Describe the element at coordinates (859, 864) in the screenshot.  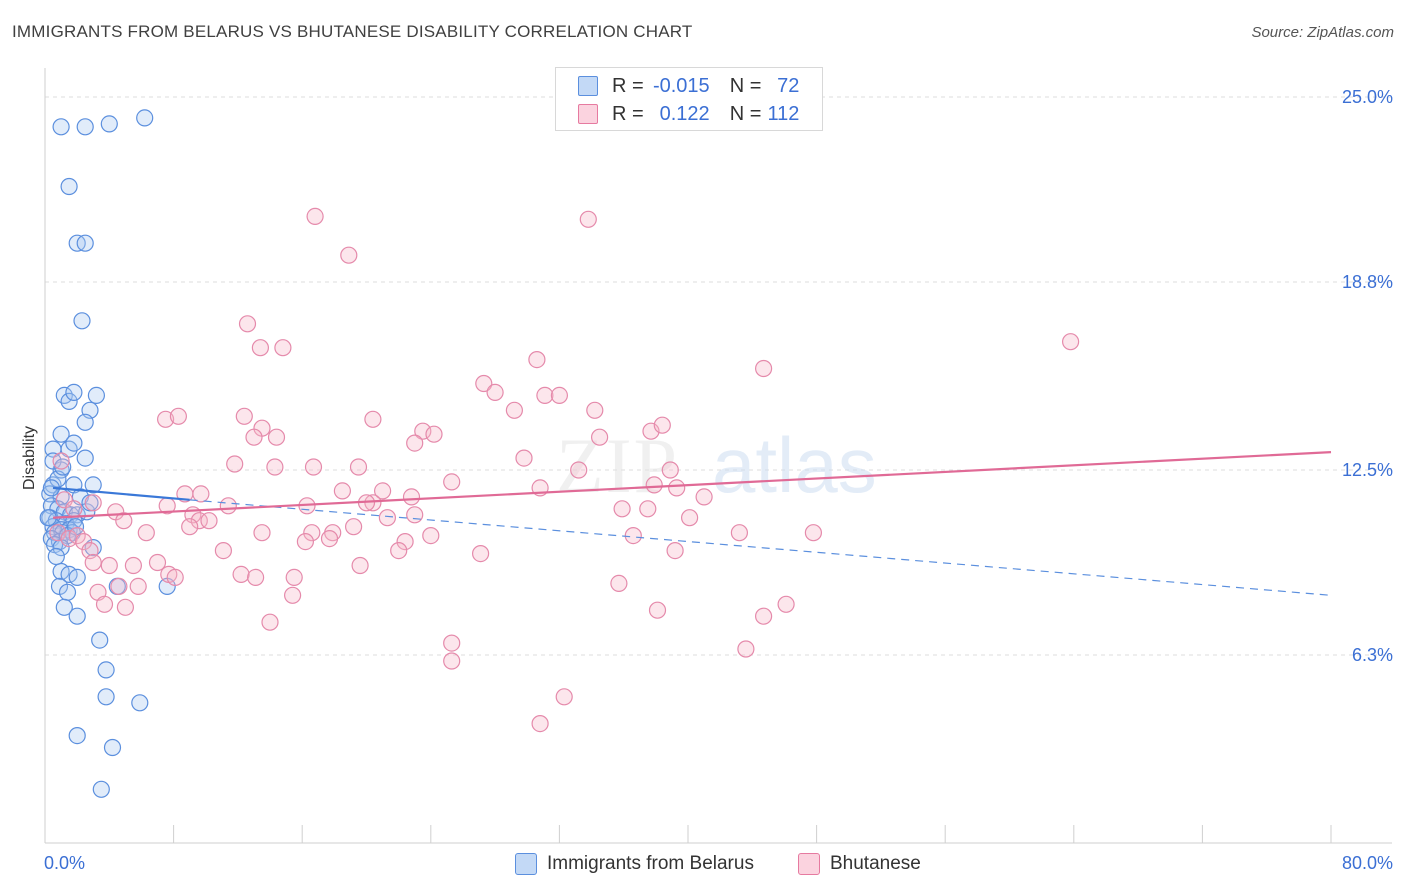
I see `bottom-legend-bhutanese: Bhutanese` at that location.